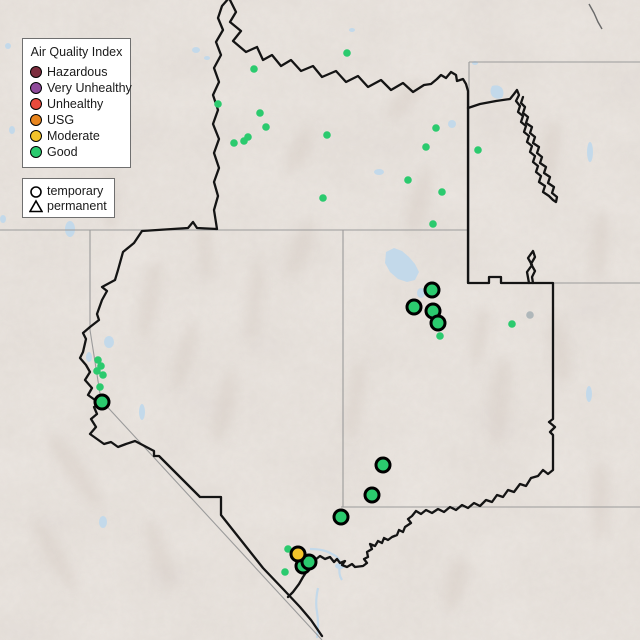  I want to click on aqi-legend-item: USG, so click(76, 120).